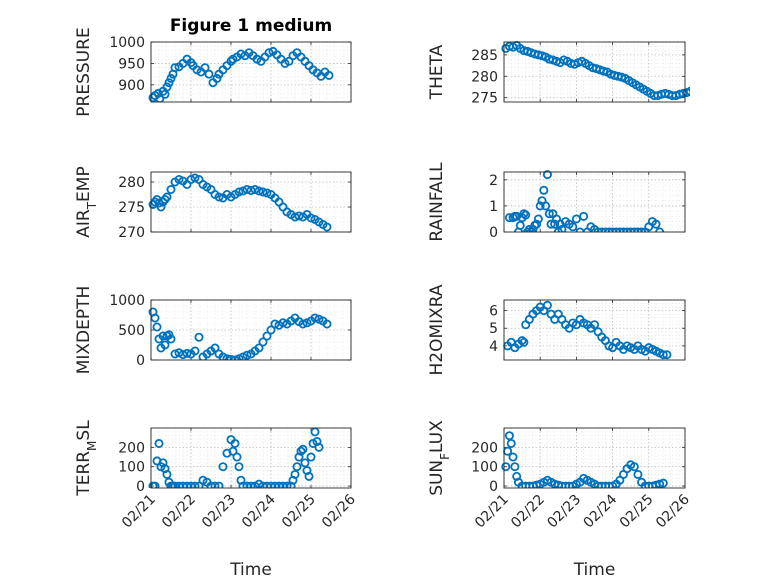 The image size is (778, 583). I want to click on y-axis-label: MIXDEPTH, so click(84, 330).